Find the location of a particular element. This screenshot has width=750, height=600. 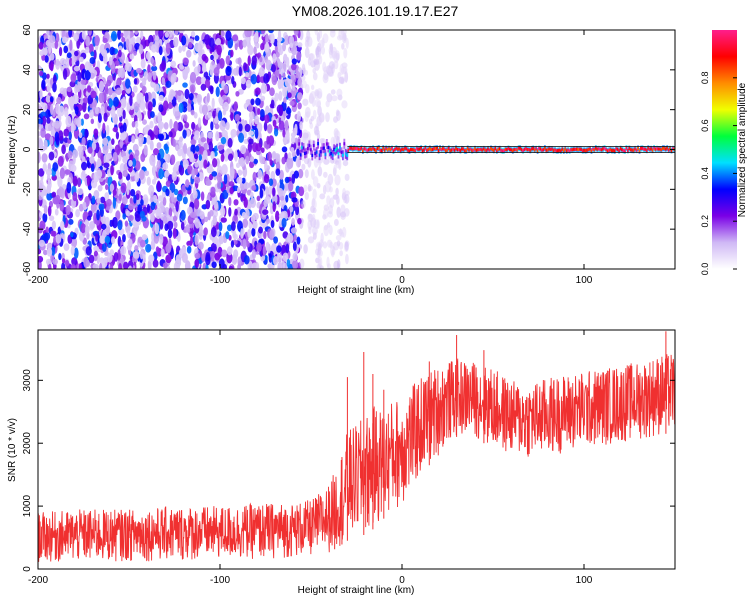

figure-title: YM08.2026.101.19.17.E27 is located at coordinates (375, 11).